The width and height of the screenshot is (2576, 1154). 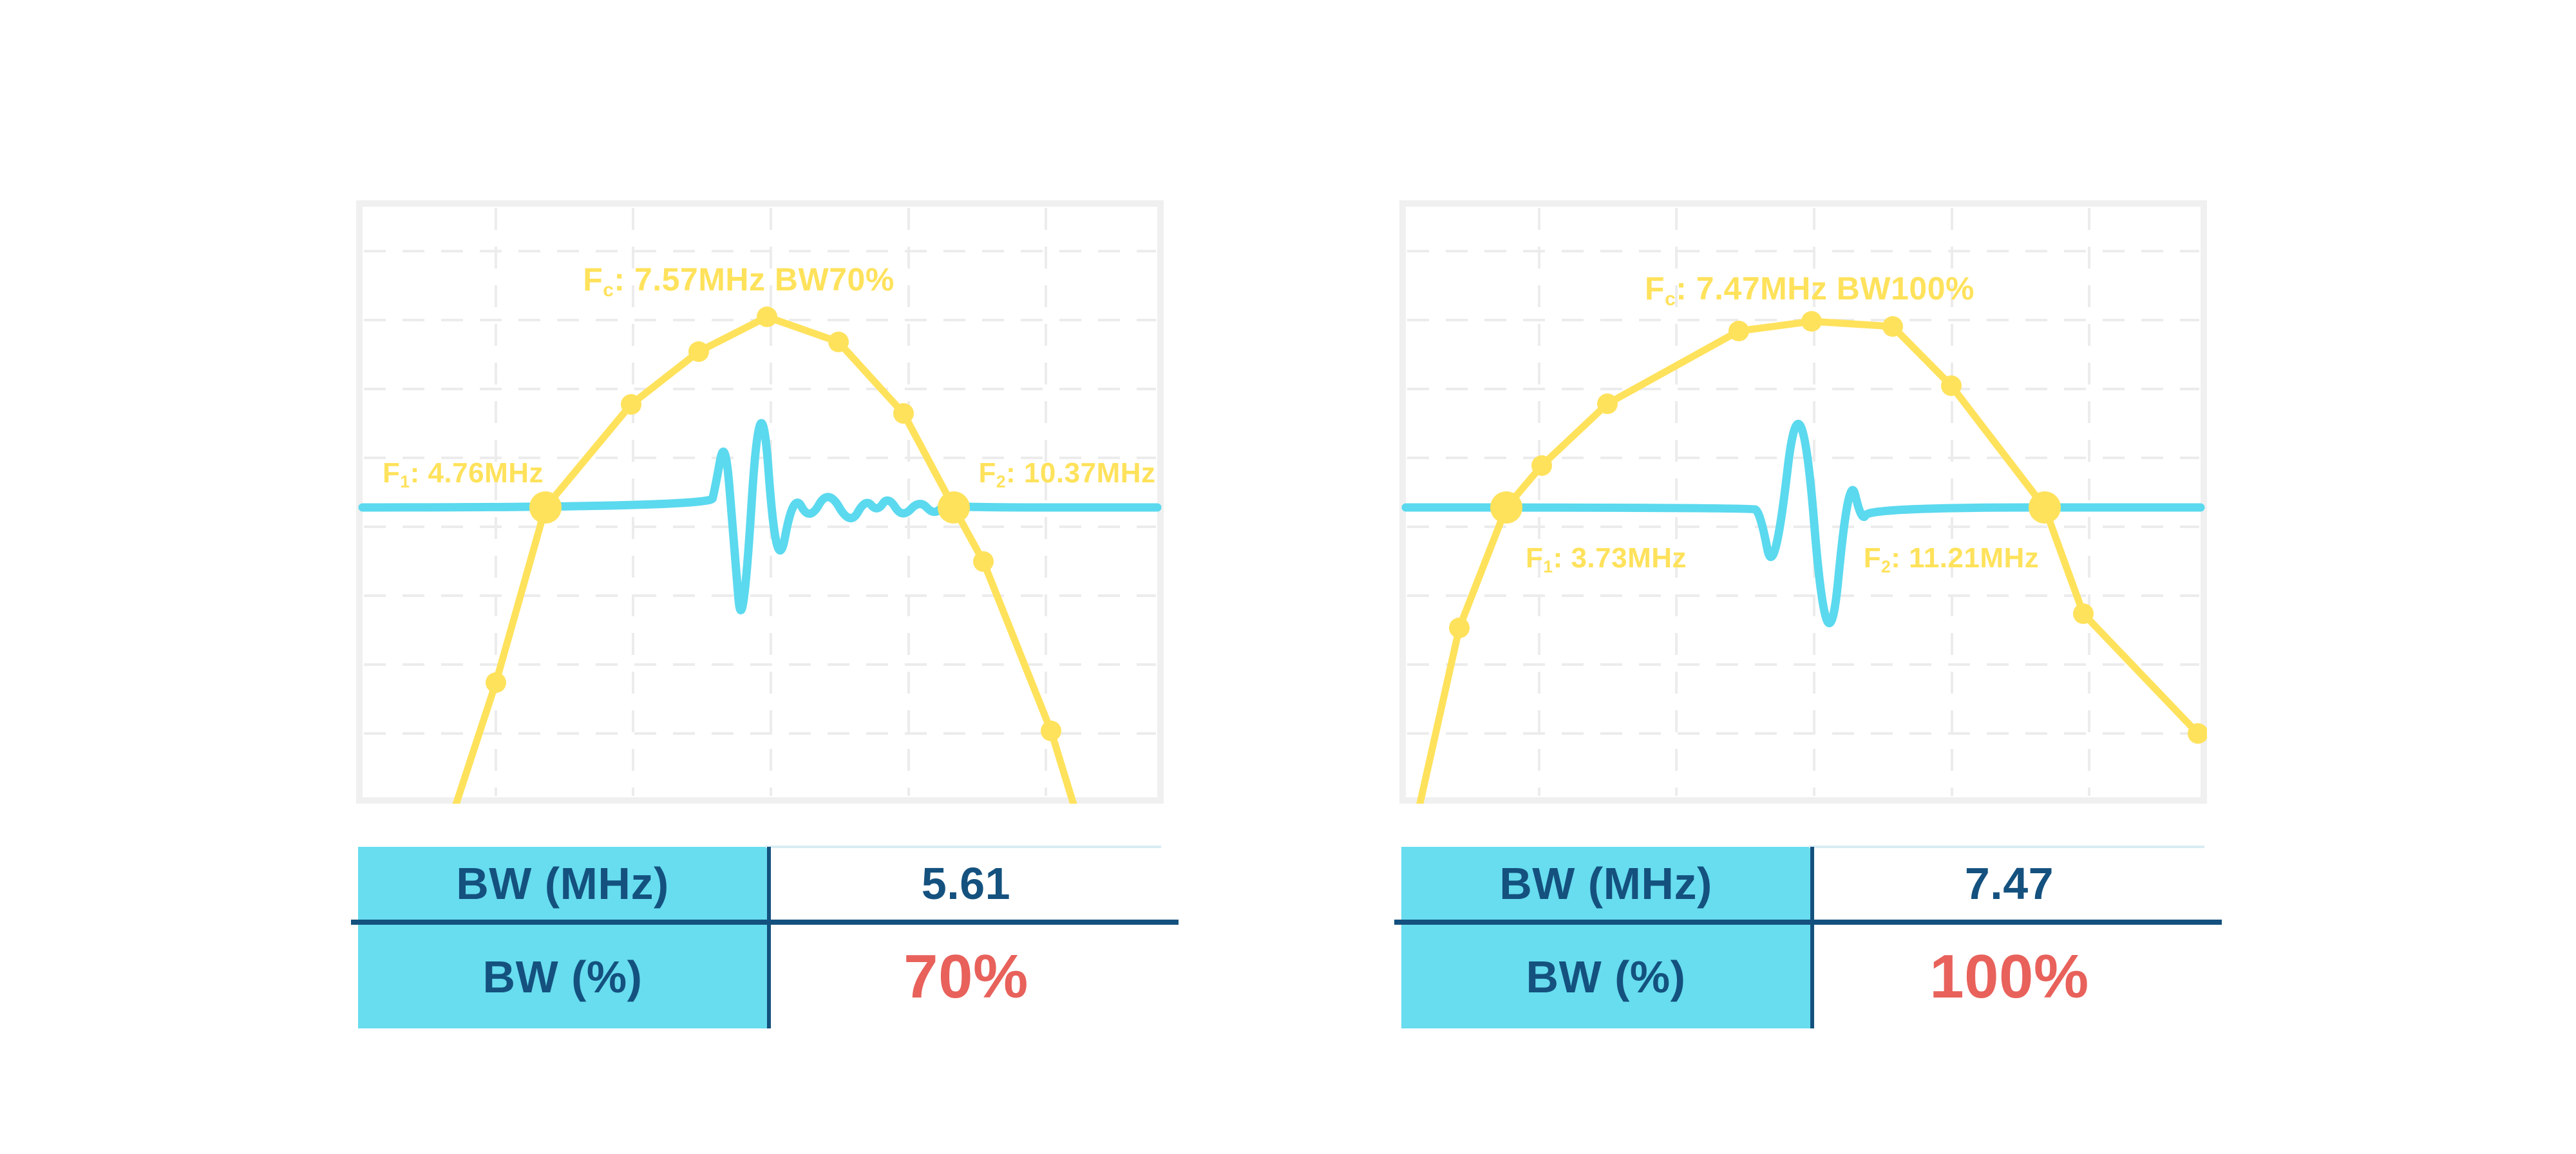 What do you see at coordinates (477, 473) in the screenshot?
I see `f1-label-value: : 4.76MHz` at bounding box center [477, 473].